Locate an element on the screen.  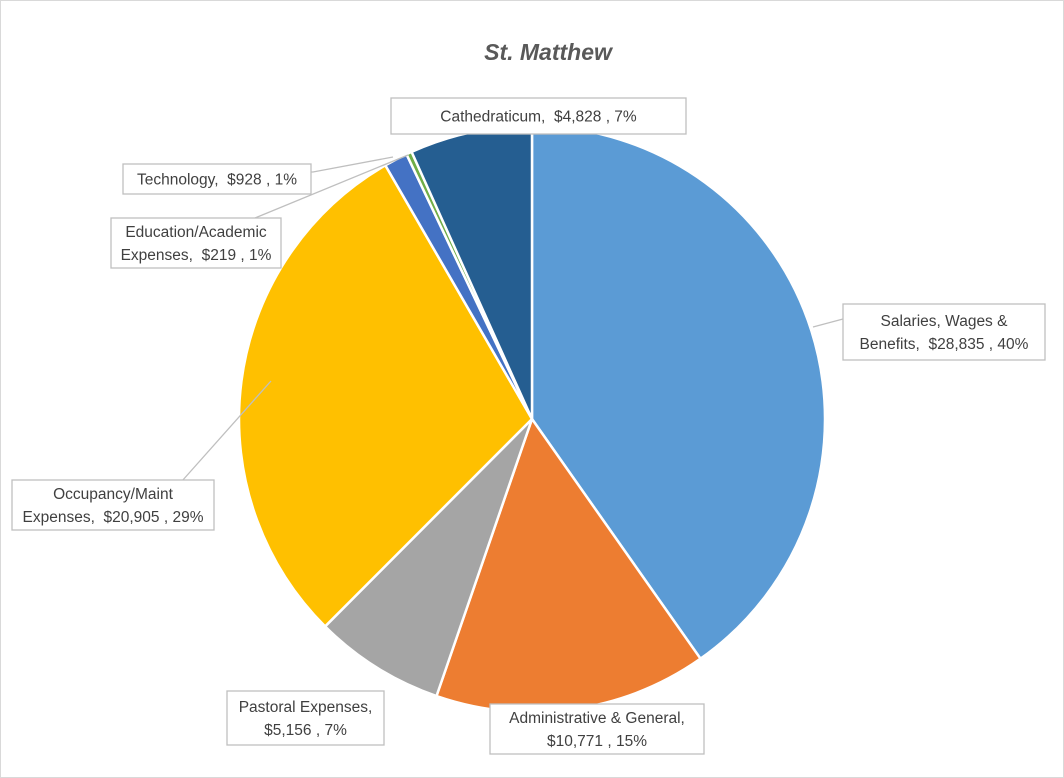
data-label-occupancy-maint-expenses: Occupancy/Maint Expenses, $20,905 , 29% is located at coordinates (113, 505).